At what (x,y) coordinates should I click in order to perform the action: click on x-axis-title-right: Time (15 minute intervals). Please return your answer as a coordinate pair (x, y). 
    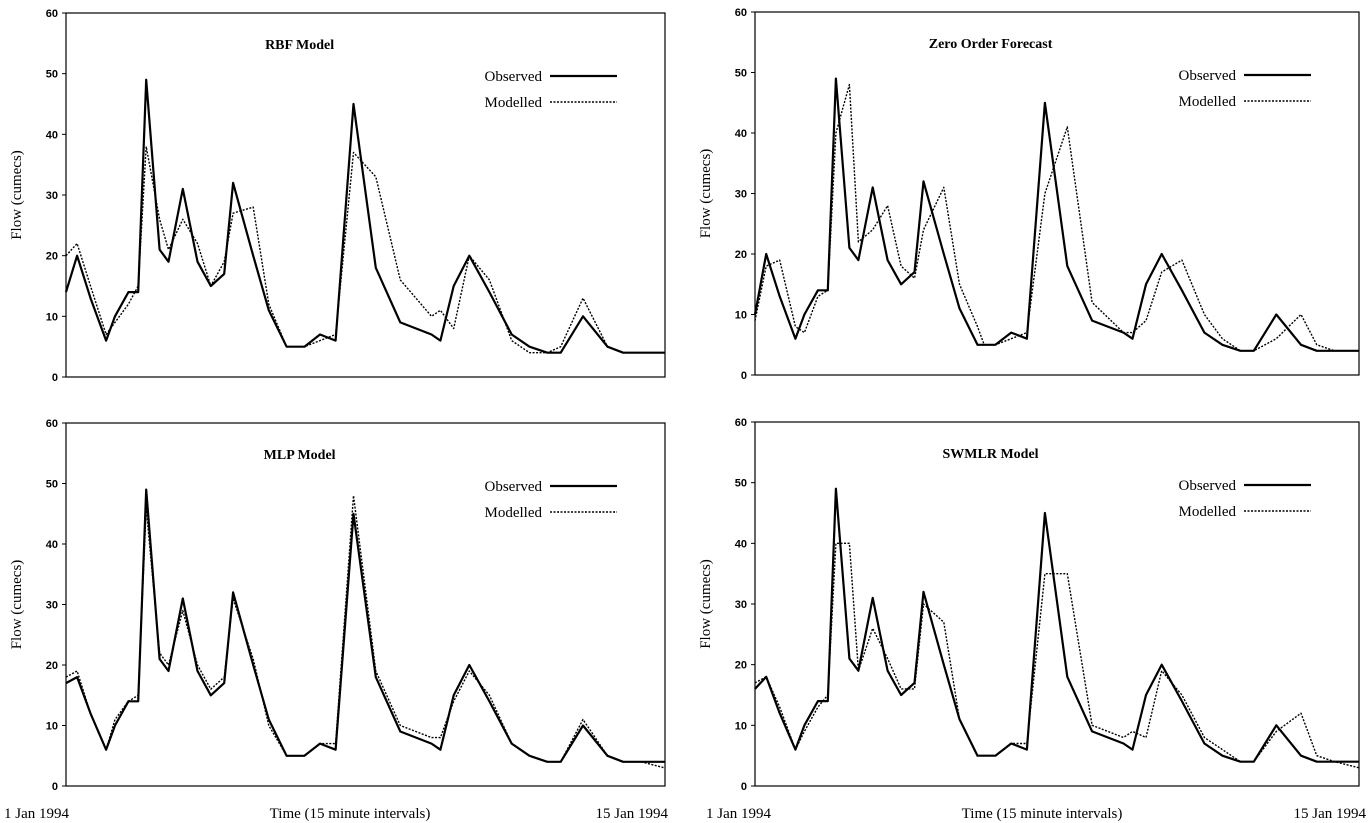
    Looking at the image, I should click on (1042, 814).